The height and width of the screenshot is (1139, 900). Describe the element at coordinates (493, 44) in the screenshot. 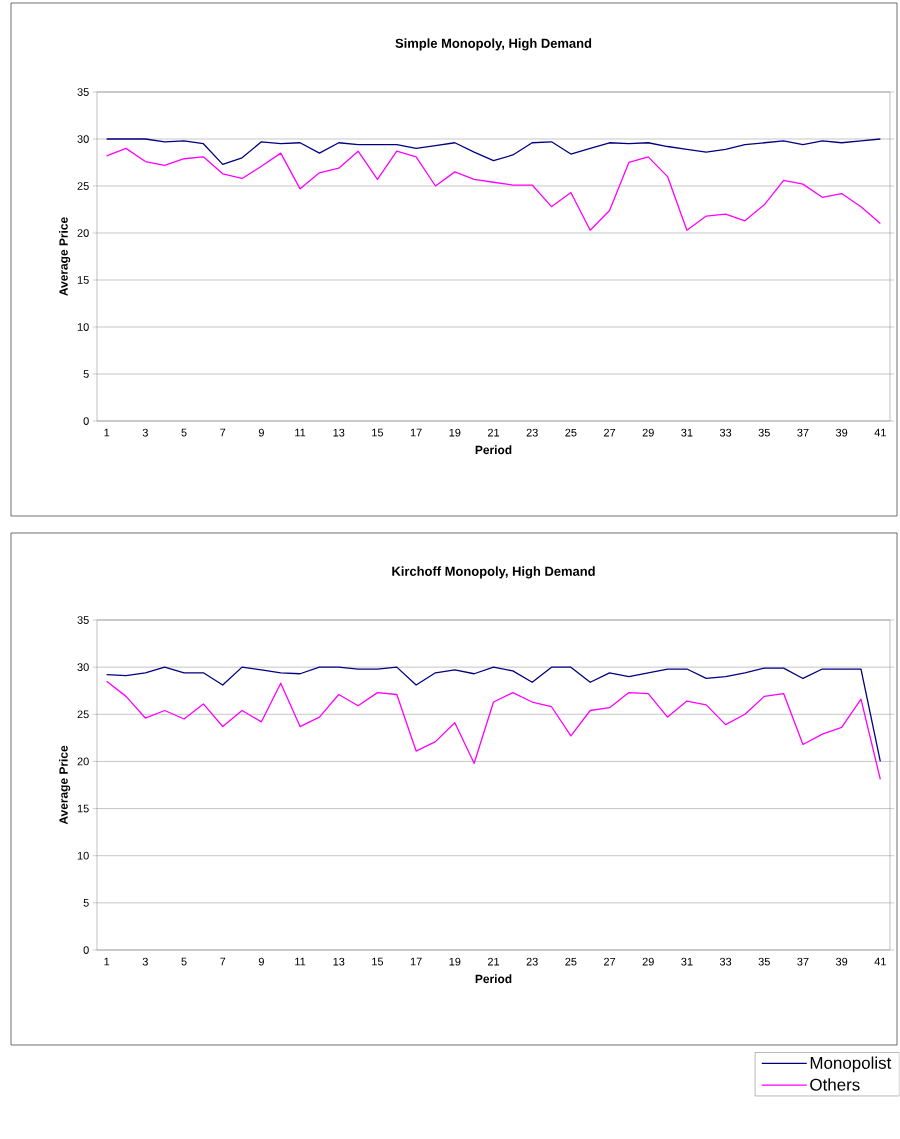

I see `chart-title: Simple Monopoly, High Demand` at that location.